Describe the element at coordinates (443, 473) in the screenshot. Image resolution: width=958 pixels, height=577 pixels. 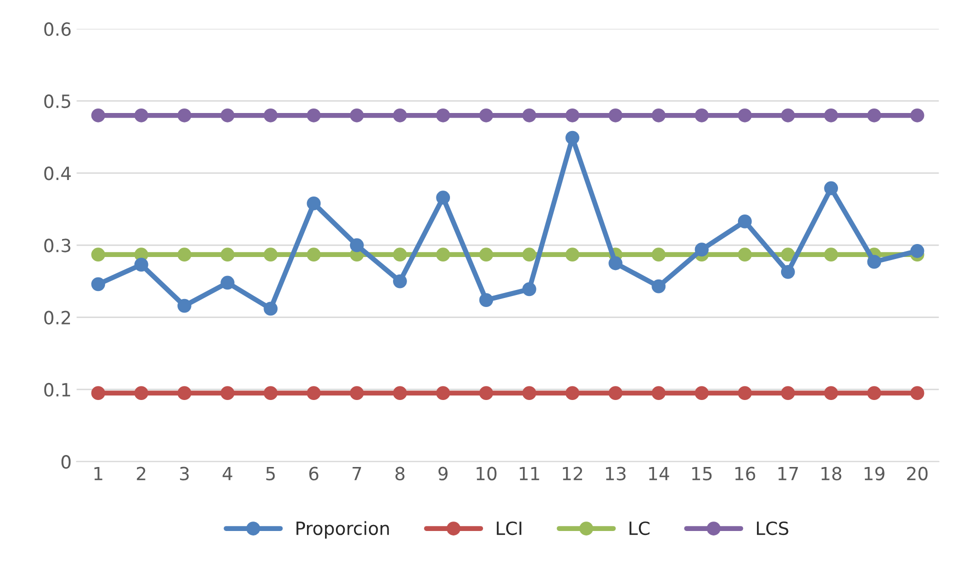
I see `x-tick-label: 9` at that location.